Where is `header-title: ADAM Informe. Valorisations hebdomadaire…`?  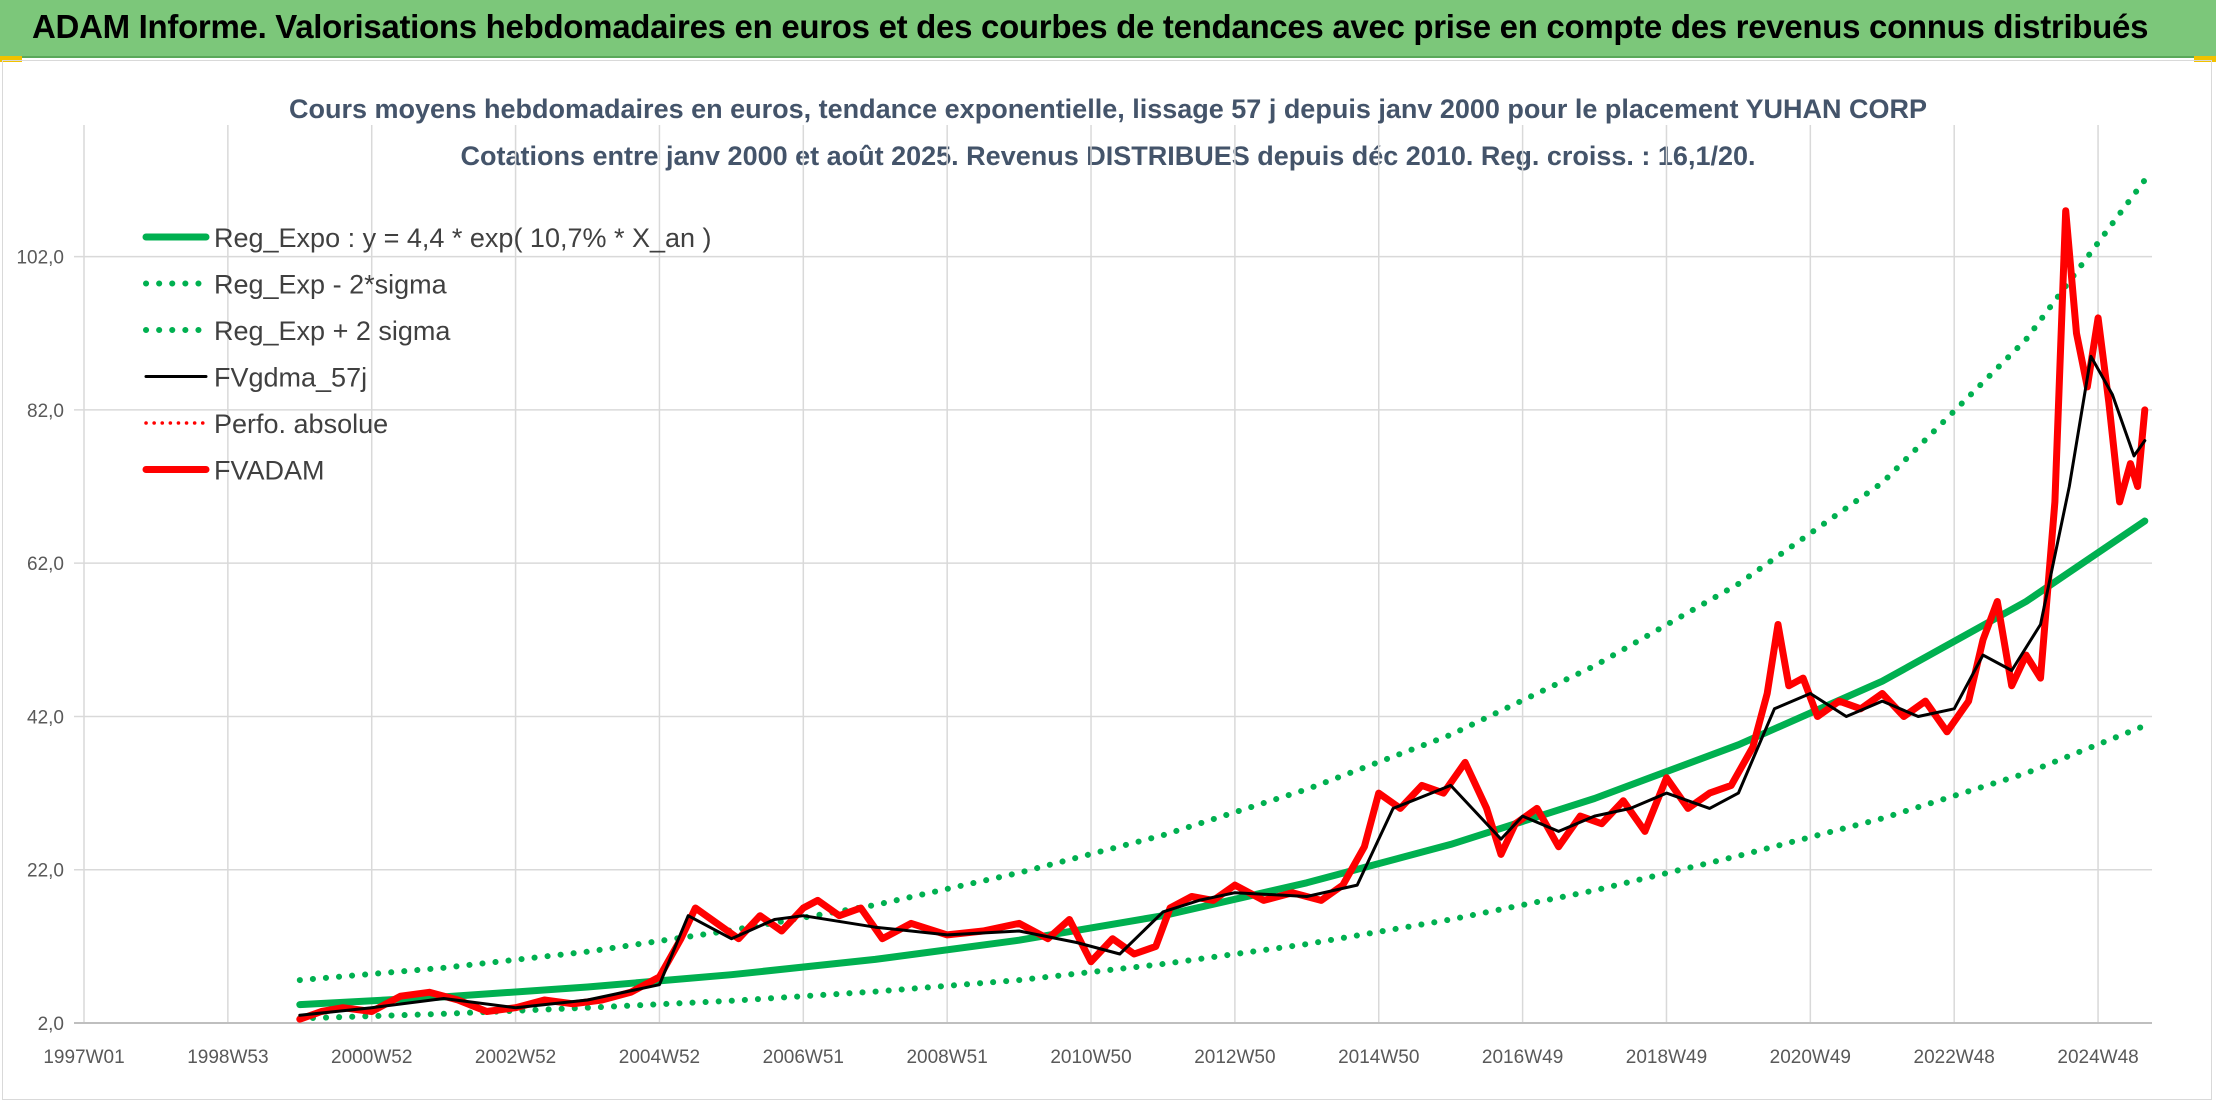
header-title: ADAM Informe. Valorisations hebdomadaire… is located at coordinates (1090, 26).